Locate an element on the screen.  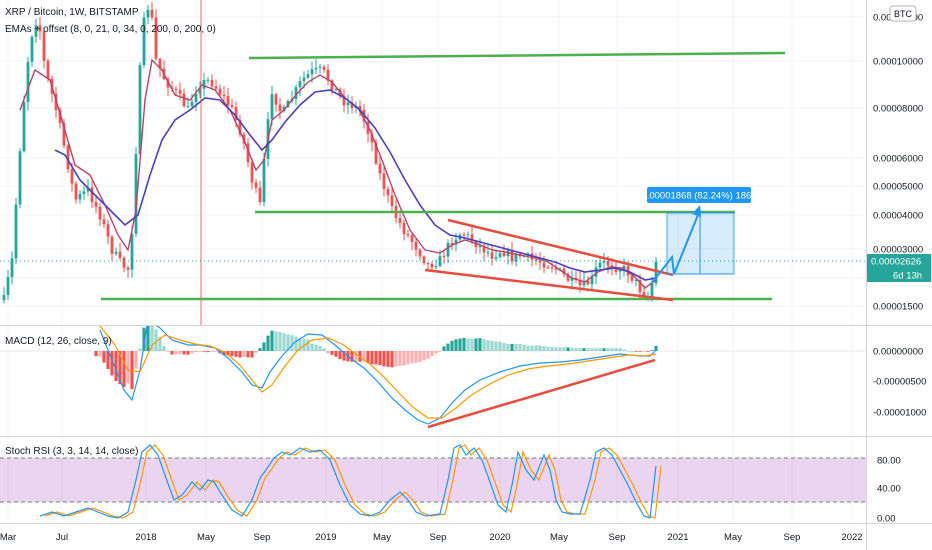
countdown-text: 6d 13h is located at coordinates (907, 276).